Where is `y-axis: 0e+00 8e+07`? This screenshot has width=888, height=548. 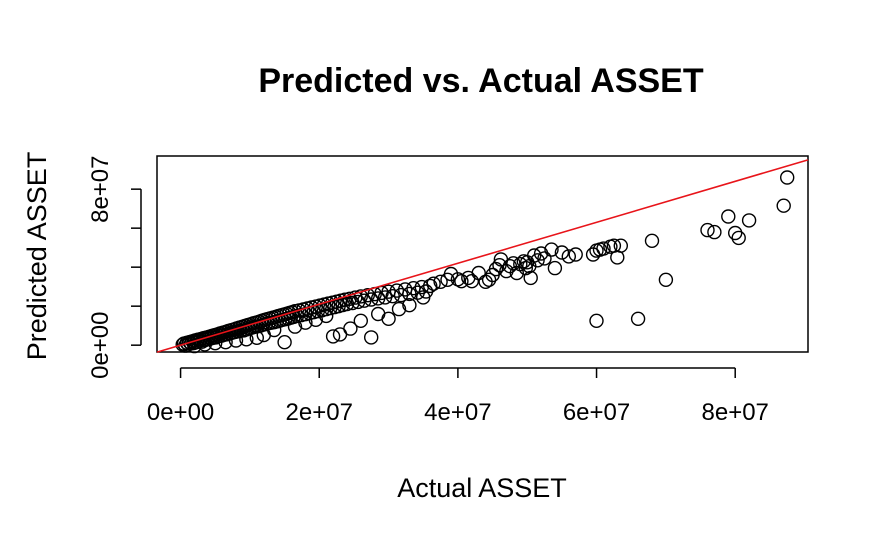 y-axis: 0e+00 8e+07 is located at coordinates (114, 267).